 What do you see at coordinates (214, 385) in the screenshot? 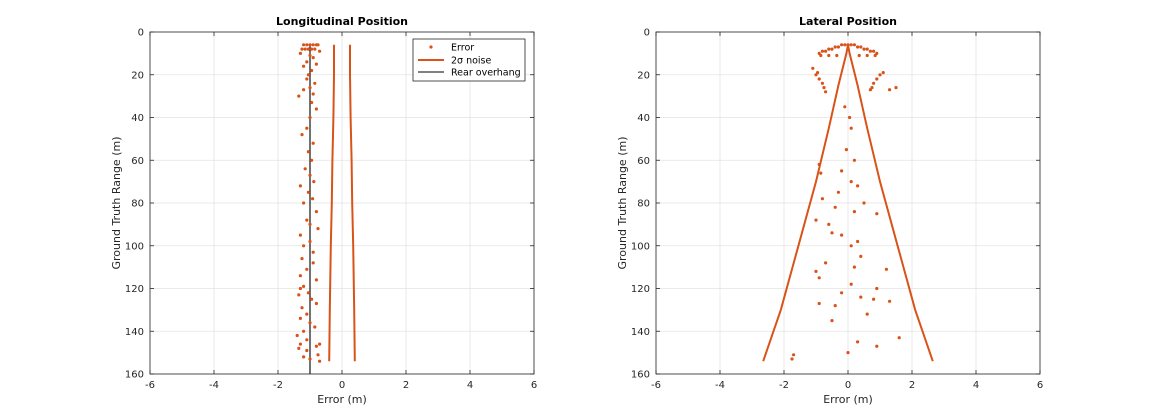
I see `x-tick-label: -4` at bounding box center [214, 385].